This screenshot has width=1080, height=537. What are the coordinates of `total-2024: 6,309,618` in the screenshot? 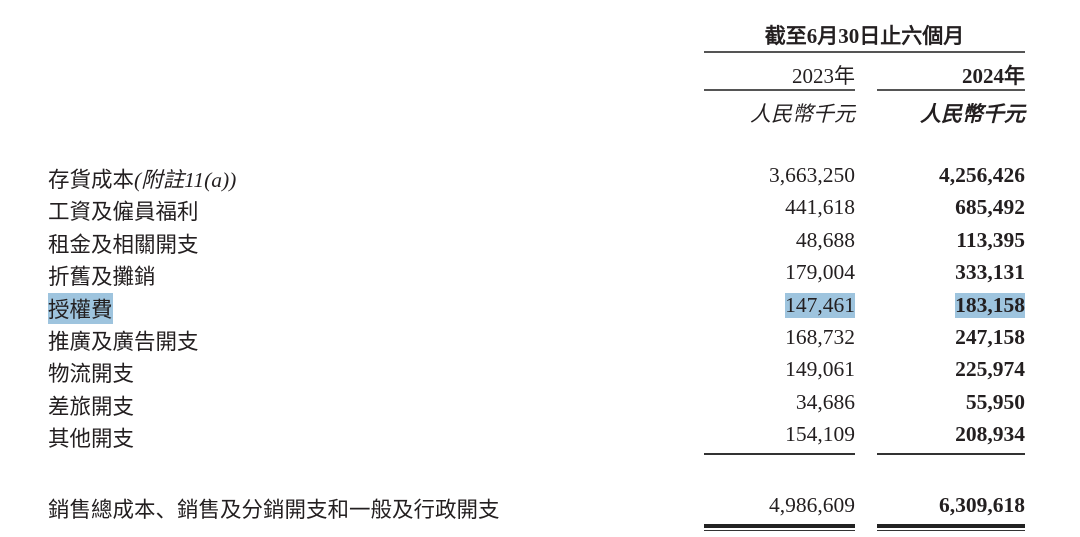 It's located at (982, 505).